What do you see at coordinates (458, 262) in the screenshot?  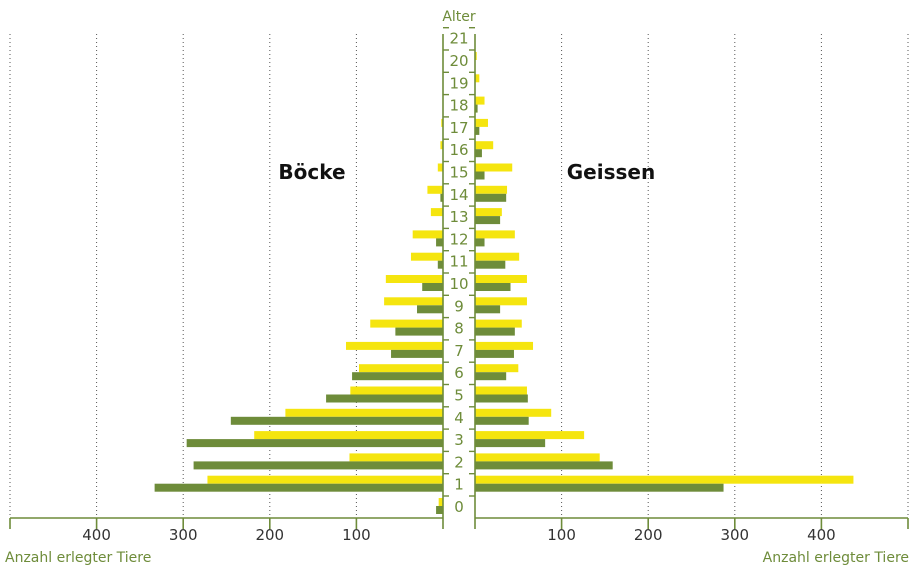 I see `age-label-11: 11` at bounding box center [458, 262].